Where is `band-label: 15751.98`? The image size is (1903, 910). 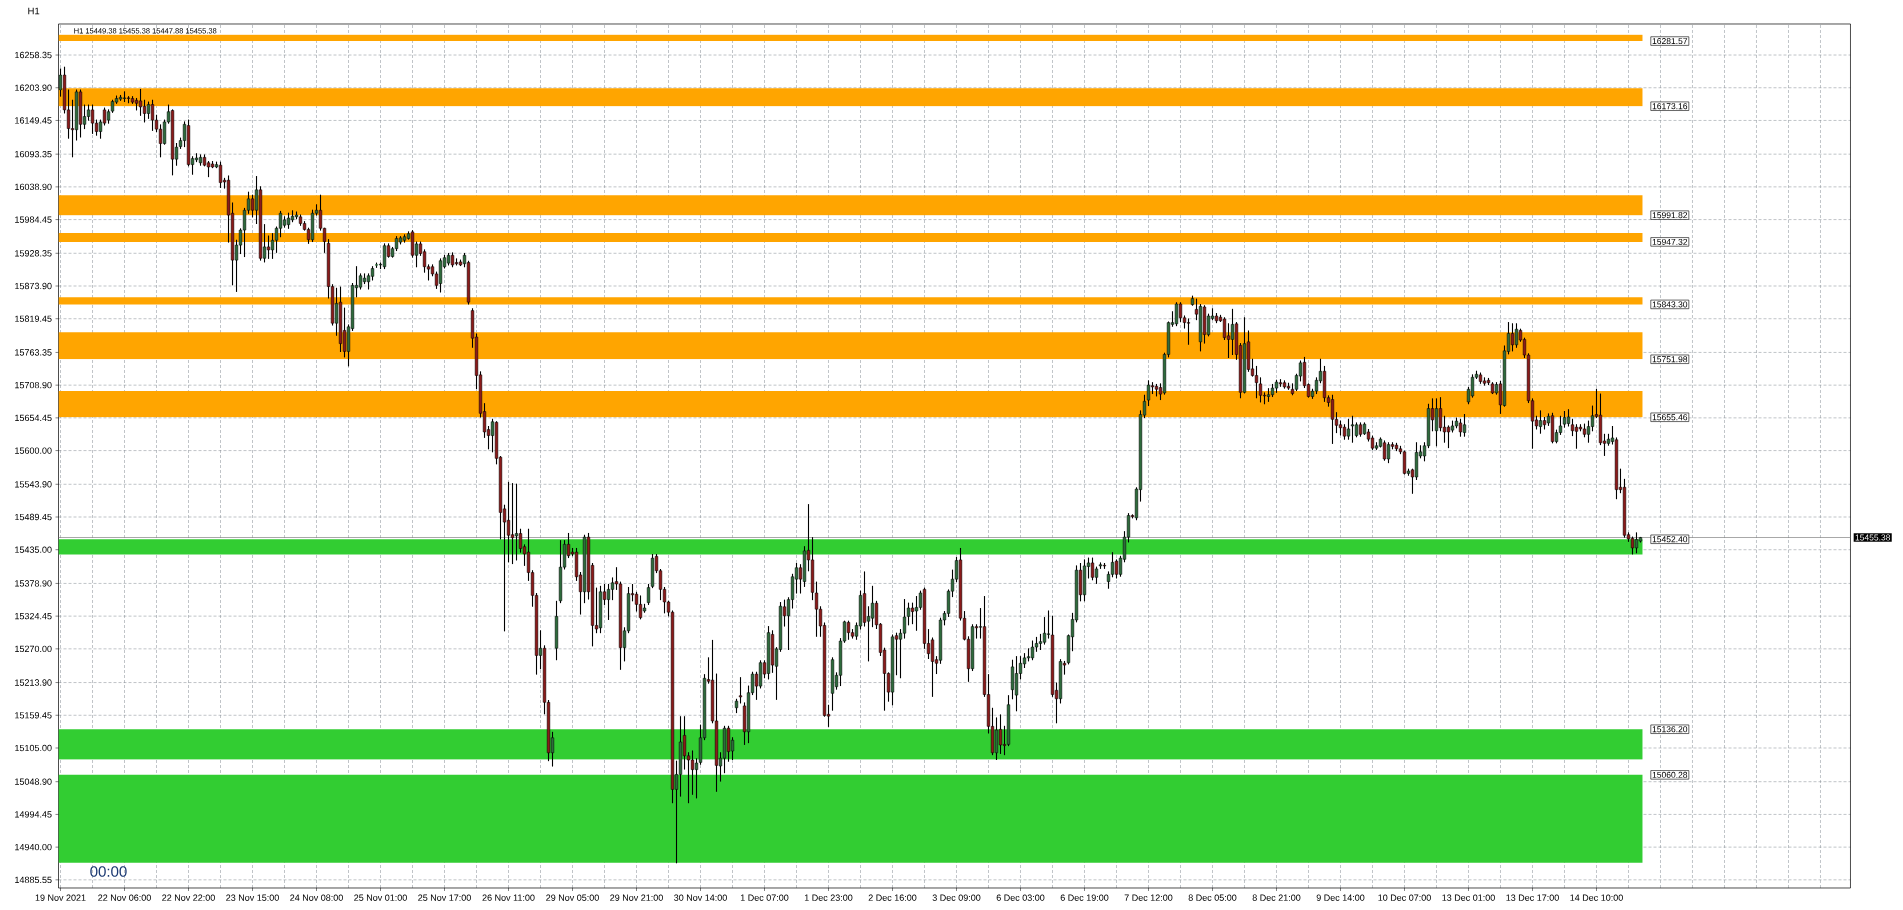 band-label: 15751.98 is located at coordinates (1670, 359).